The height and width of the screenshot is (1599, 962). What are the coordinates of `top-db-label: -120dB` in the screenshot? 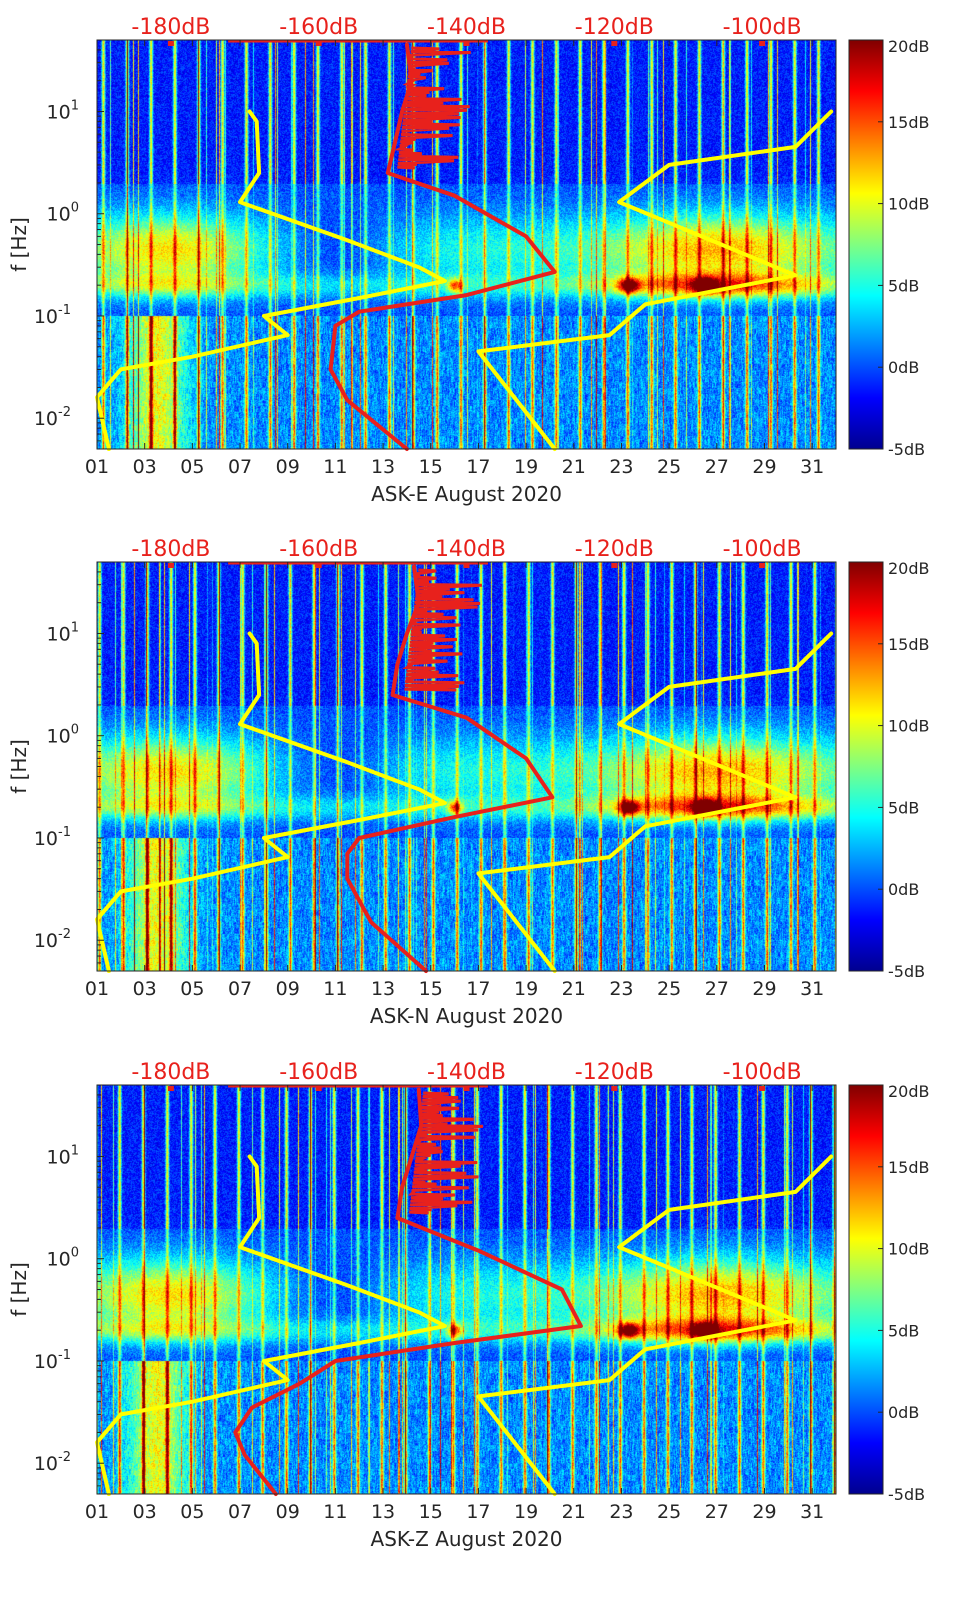 It's located at (614, 1072).